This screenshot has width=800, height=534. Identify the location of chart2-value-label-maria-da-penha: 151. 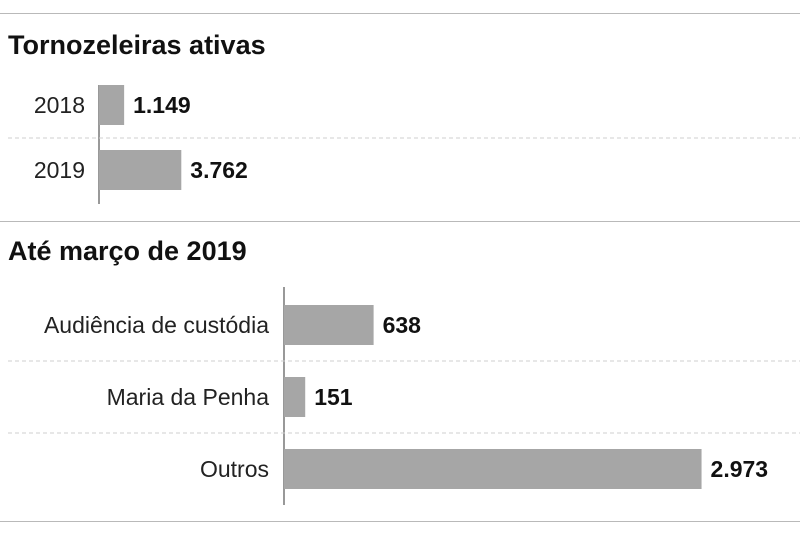
(333, 397).